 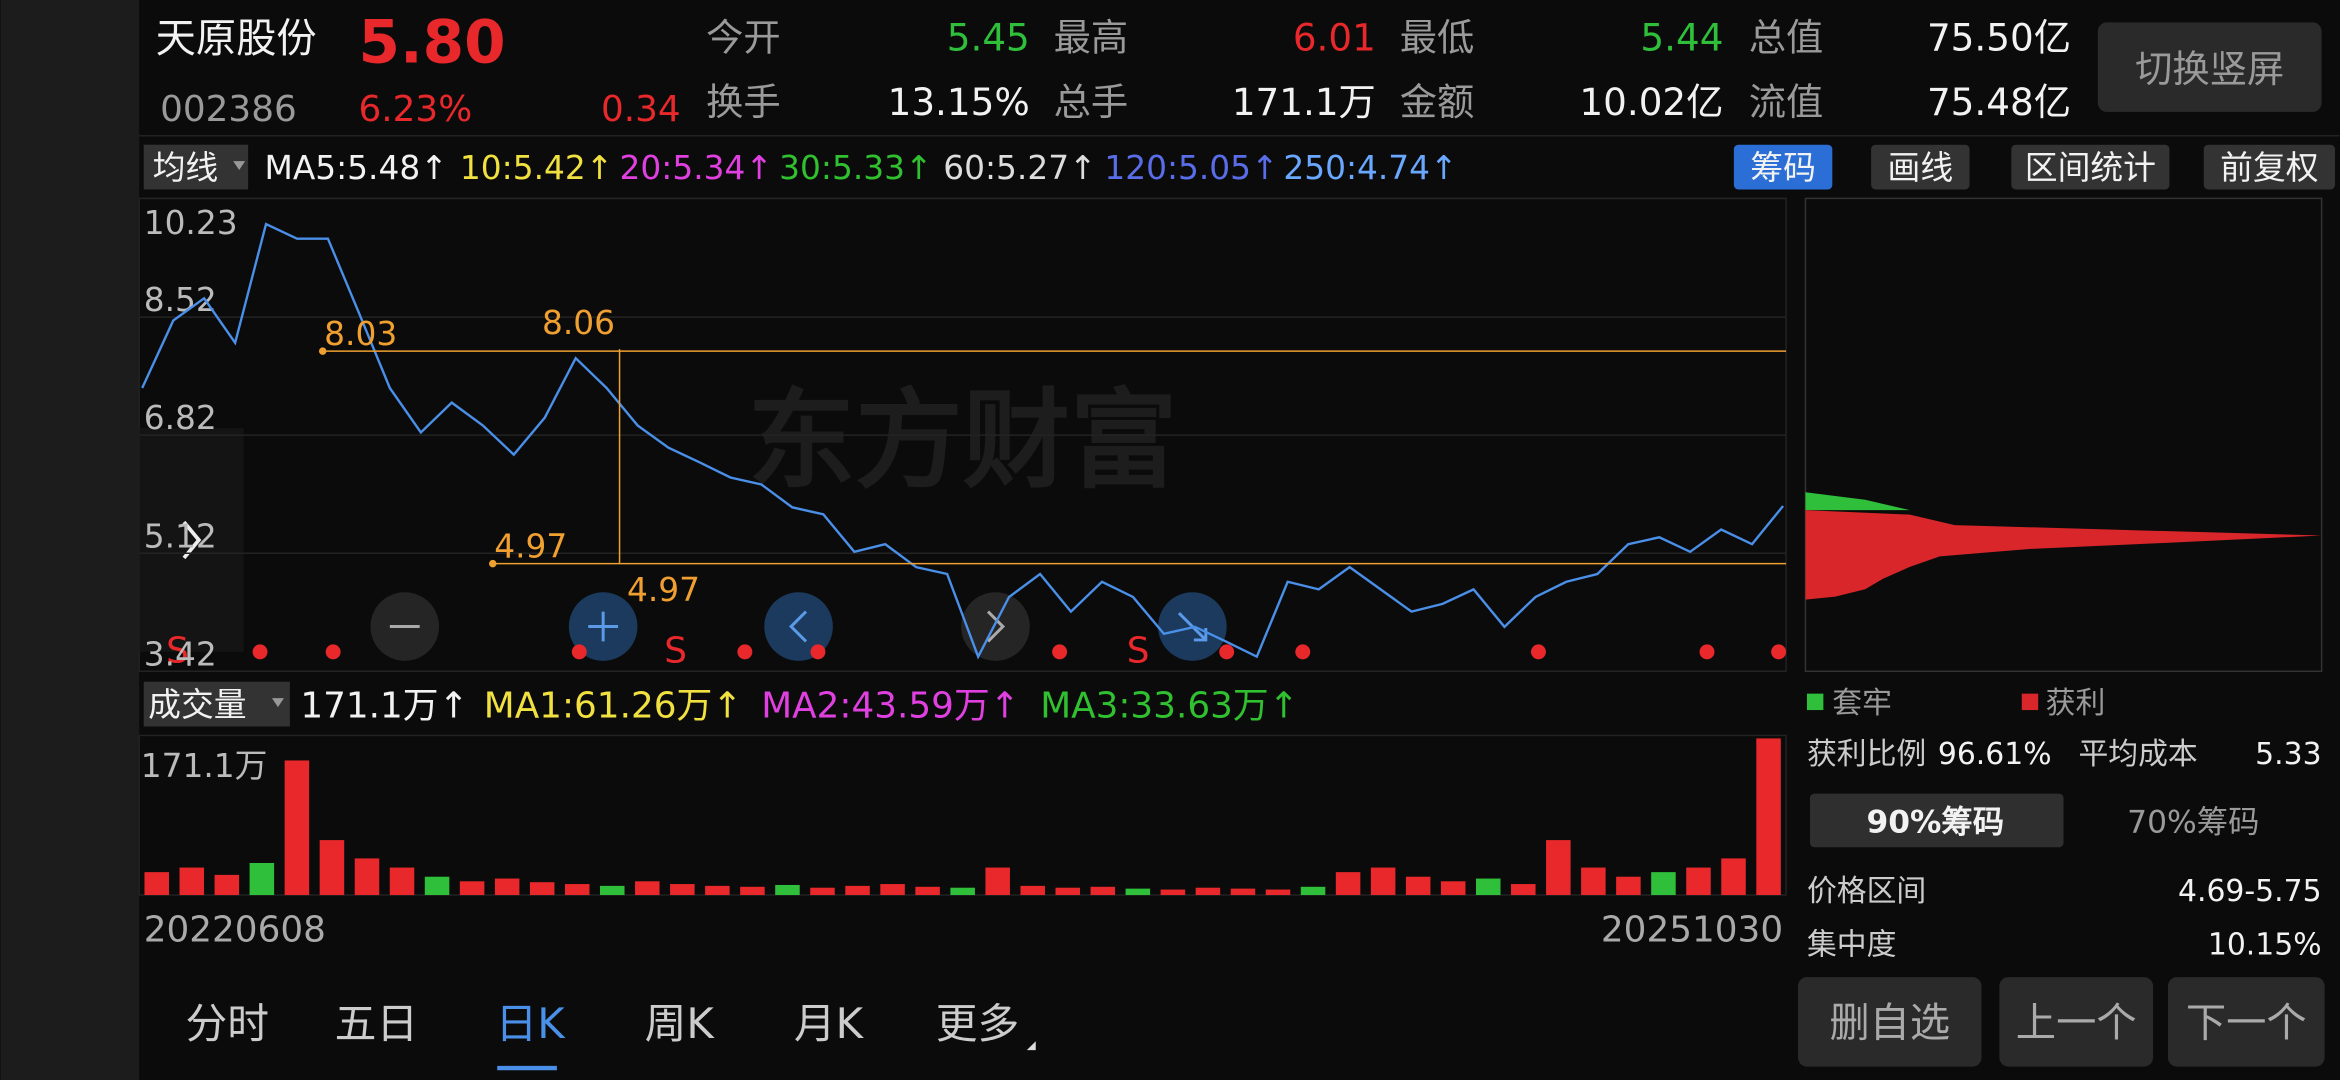 What do you see at coordinates (227, 1023) in the screenshot?
I see `period-tab: 分时` at bounding box center [227, 1023].